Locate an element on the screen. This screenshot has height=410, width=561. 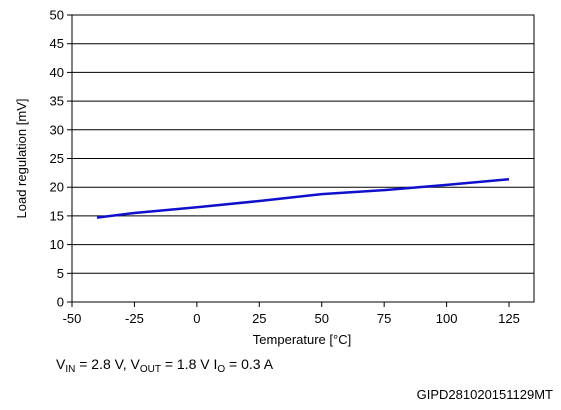
x-axis-title: Temperature [°C] is located at coordinates (302, 339).